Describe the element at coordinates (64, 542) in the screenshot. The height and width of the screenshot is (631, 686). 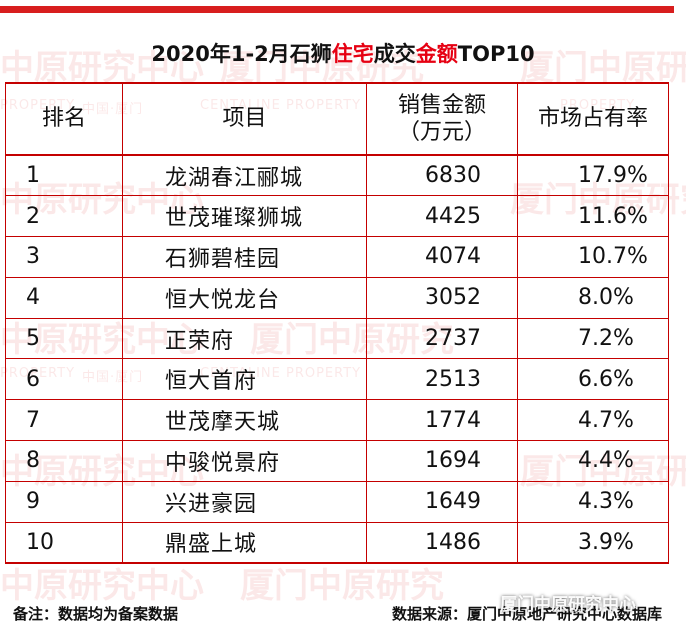
I see `cell-rank: 10` at that location.